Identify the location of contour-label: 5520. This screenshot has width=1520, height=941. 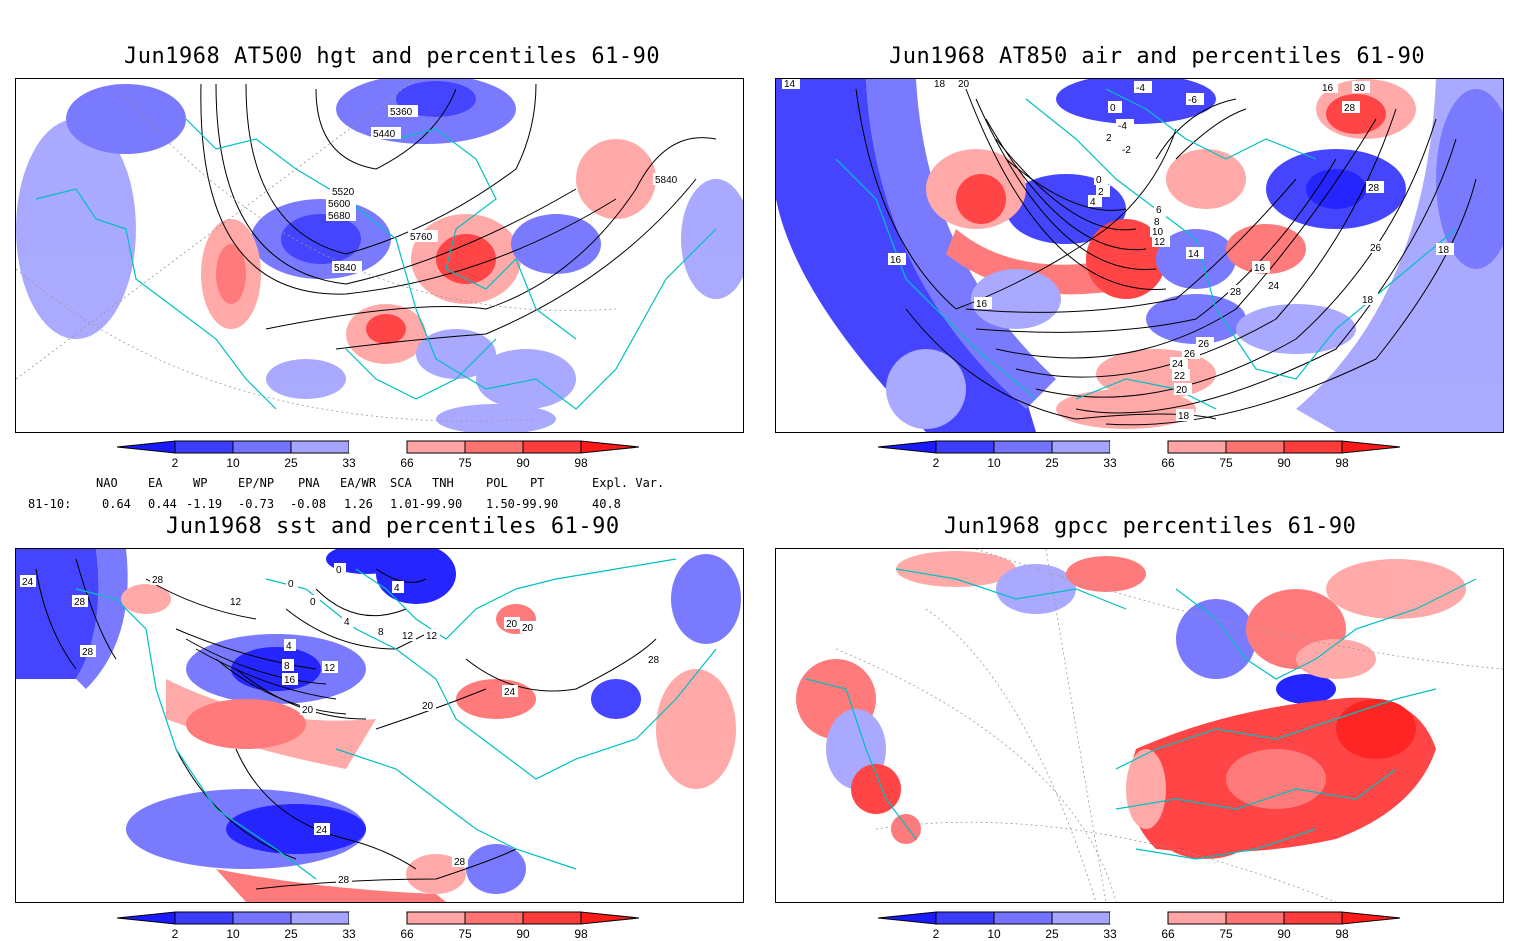
(343, 192).